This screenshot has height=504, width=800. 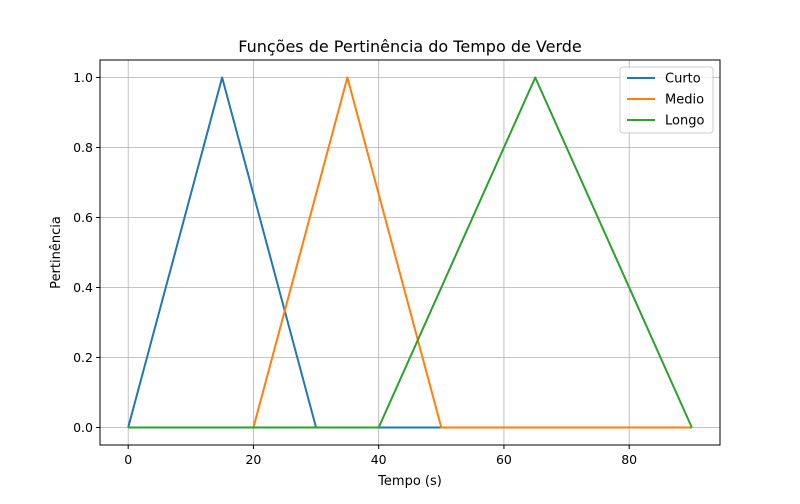 I want to click on x-tick-label: 40, so click(x=379, y=459).